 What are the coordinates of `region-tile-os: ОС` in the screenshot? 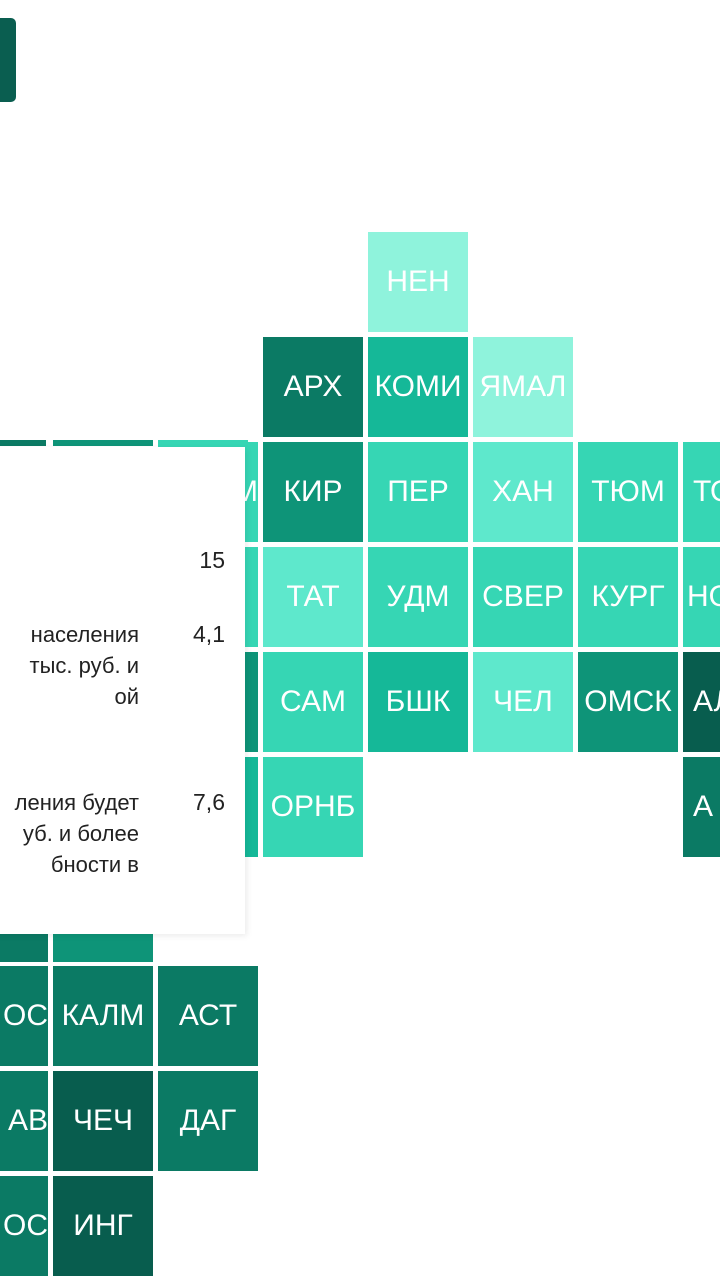 It's located at (24, 1016).